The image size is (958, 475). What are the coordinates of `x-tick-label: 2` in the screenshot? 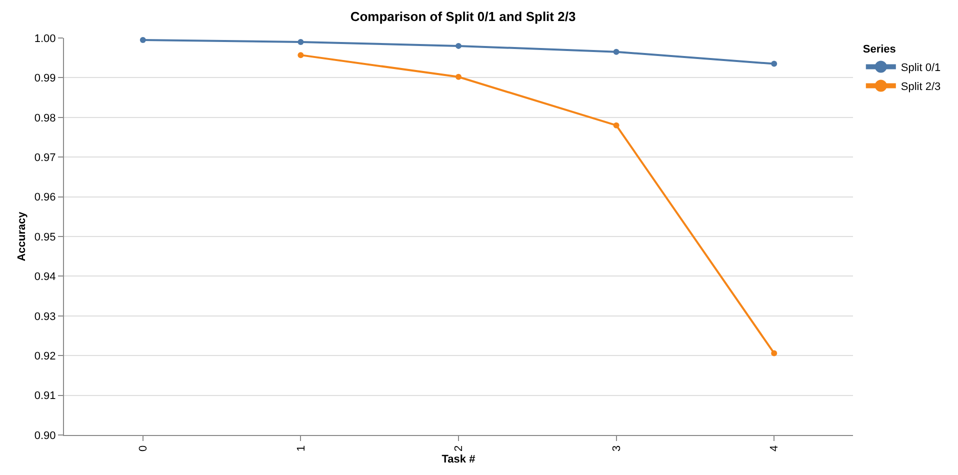 It's located at (459, 448).